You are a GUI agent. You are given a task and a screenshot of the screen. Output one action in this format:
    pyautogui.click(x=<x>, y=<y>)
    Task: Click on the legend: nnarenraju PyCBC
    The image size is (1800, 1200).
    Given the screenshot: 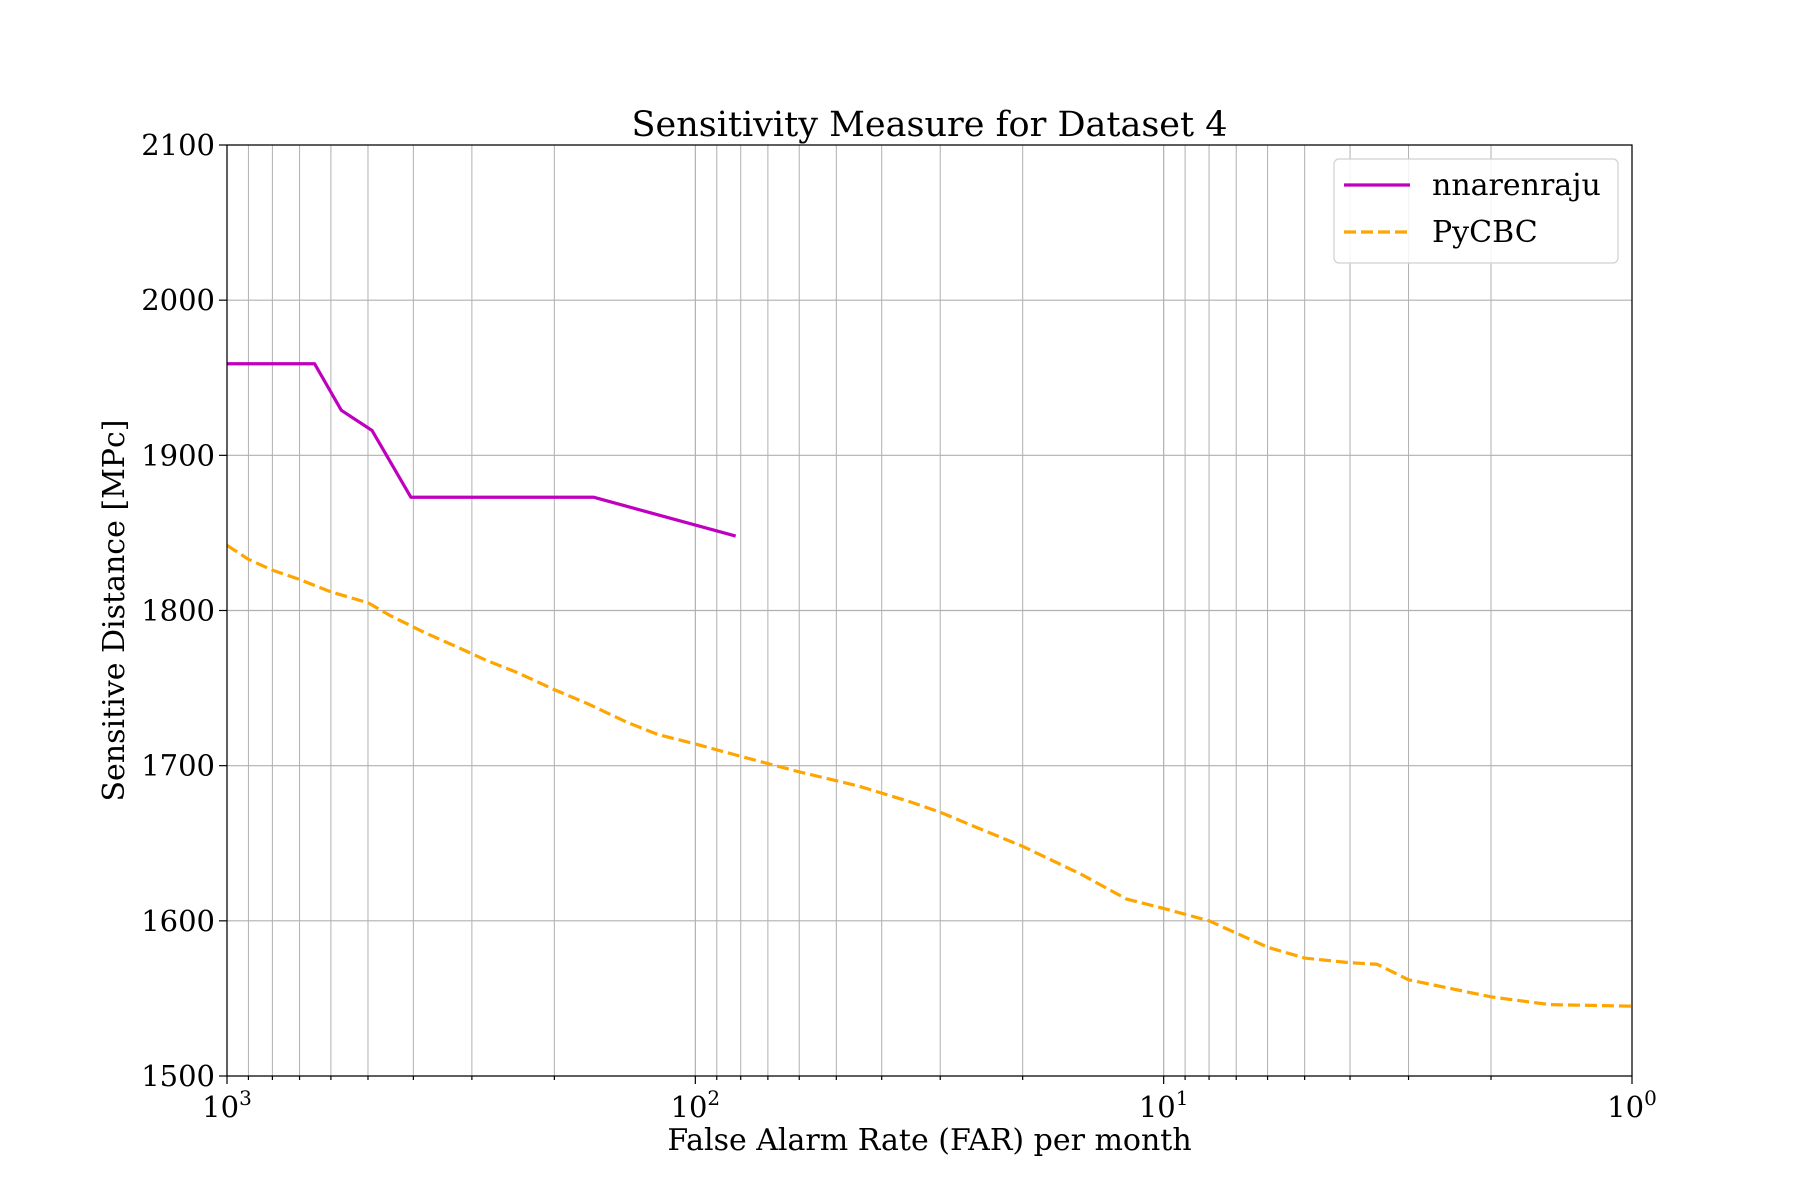 What is the action you would take?
    pyautogui.click(x=1476, y=211)
    